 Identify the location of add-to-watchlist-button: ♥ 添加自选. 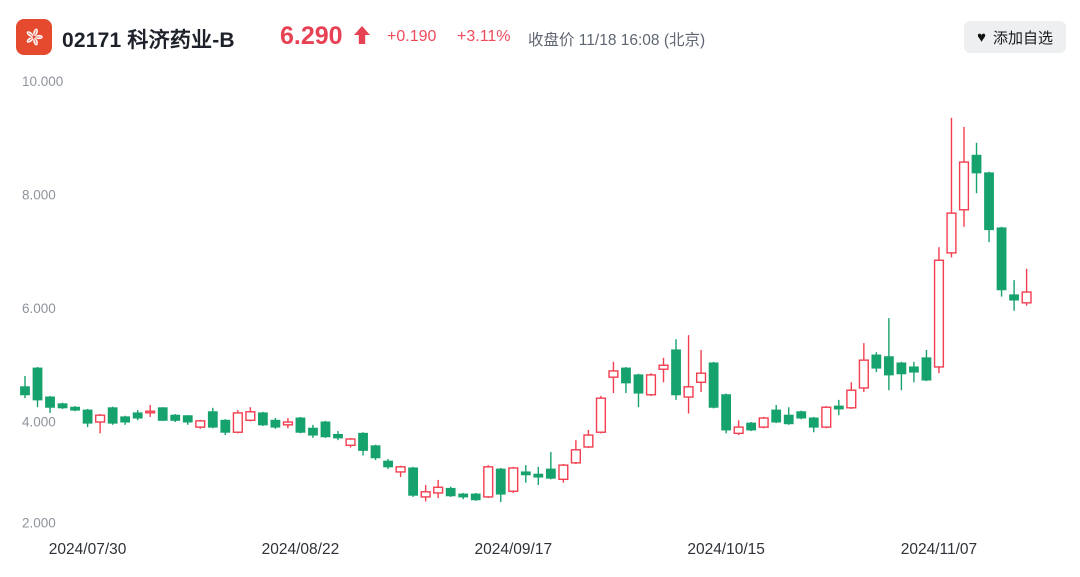
(1015, 37).